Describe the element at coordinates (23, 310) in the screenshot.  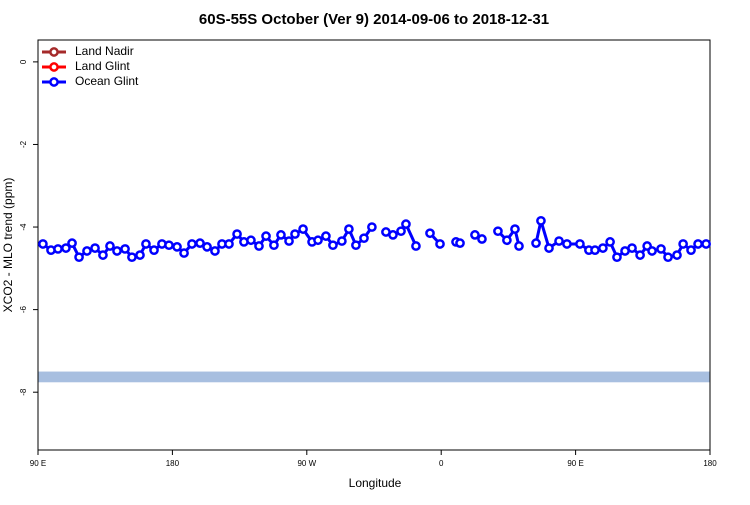
I see `y-tick-label: -6` at that location.